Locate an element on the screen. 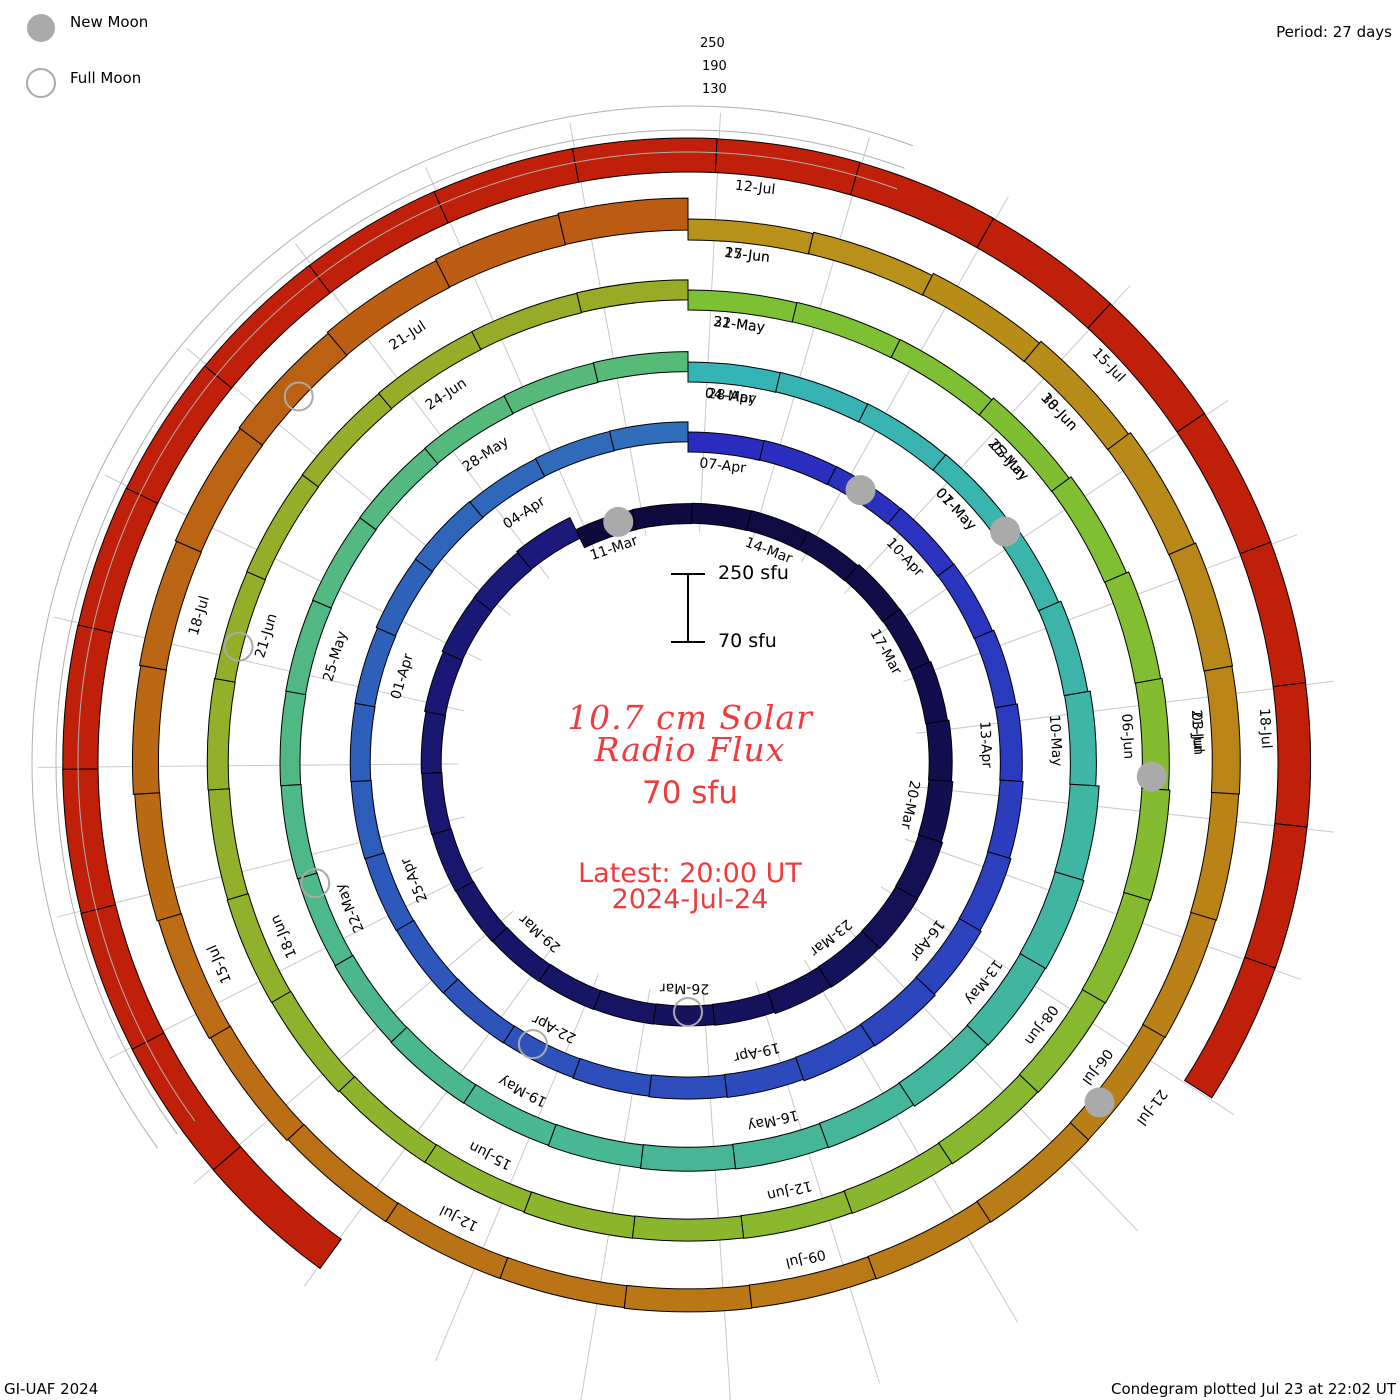  date-label: 12-Jun is located at coordinates (789, 1190).